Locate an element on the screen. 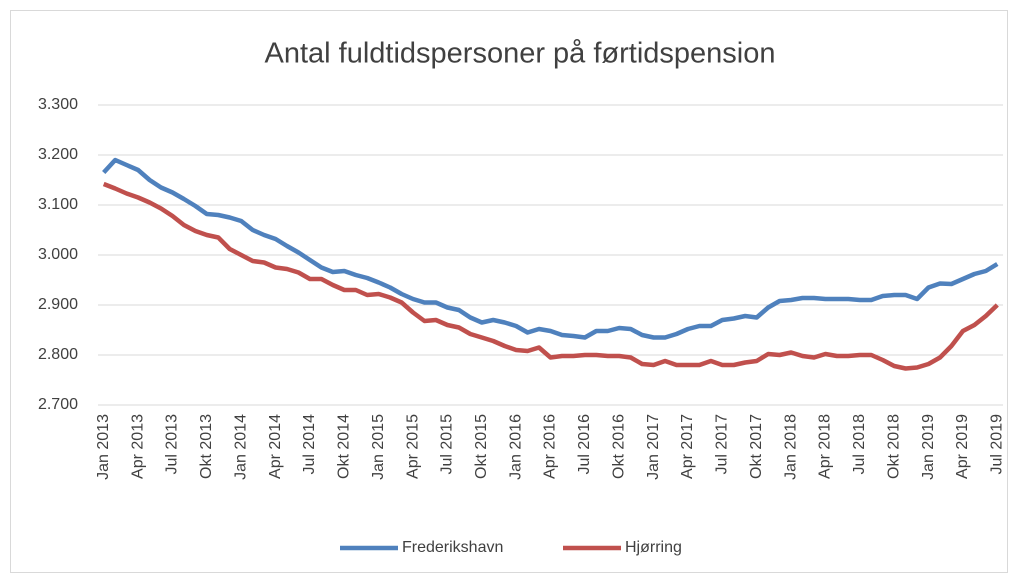 The width and height of the screenshot is (1018, 583). x-tick-label: Jul 2017 is located at coordinates (722, 444).